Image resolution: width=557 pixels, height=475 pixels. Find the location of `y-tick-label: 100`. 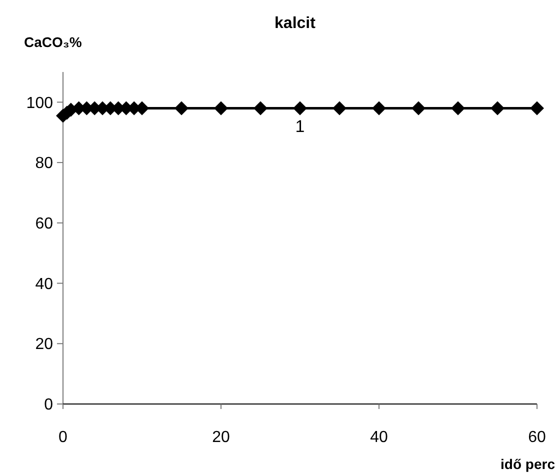

y-tick-label: 100 is located at coordinates (40, 103).